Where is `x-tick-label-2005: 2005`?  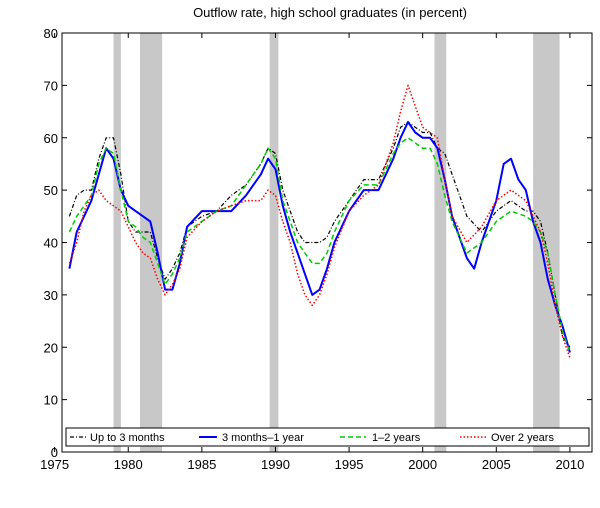
x-tick-label-2005: 2005 is located at coordinates (496, 464).